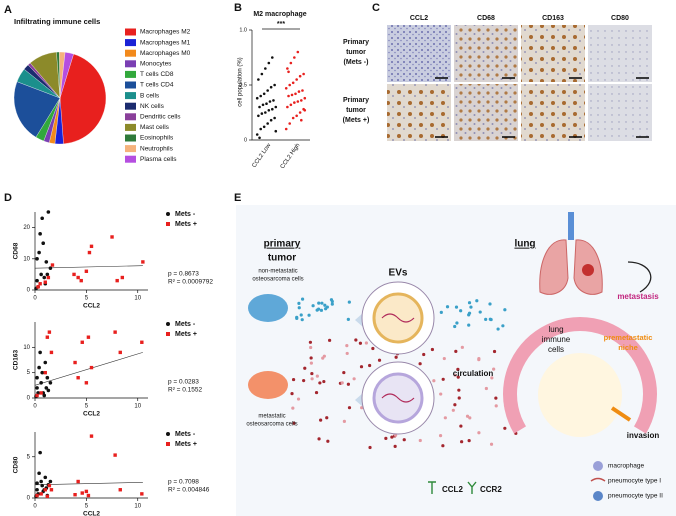 Image resolution: width=676 pixels, height=516 pixels. Describe the element at coordinates (160, 117) in the screenshot. I see `legend-label: Dendritic cells` at that location.